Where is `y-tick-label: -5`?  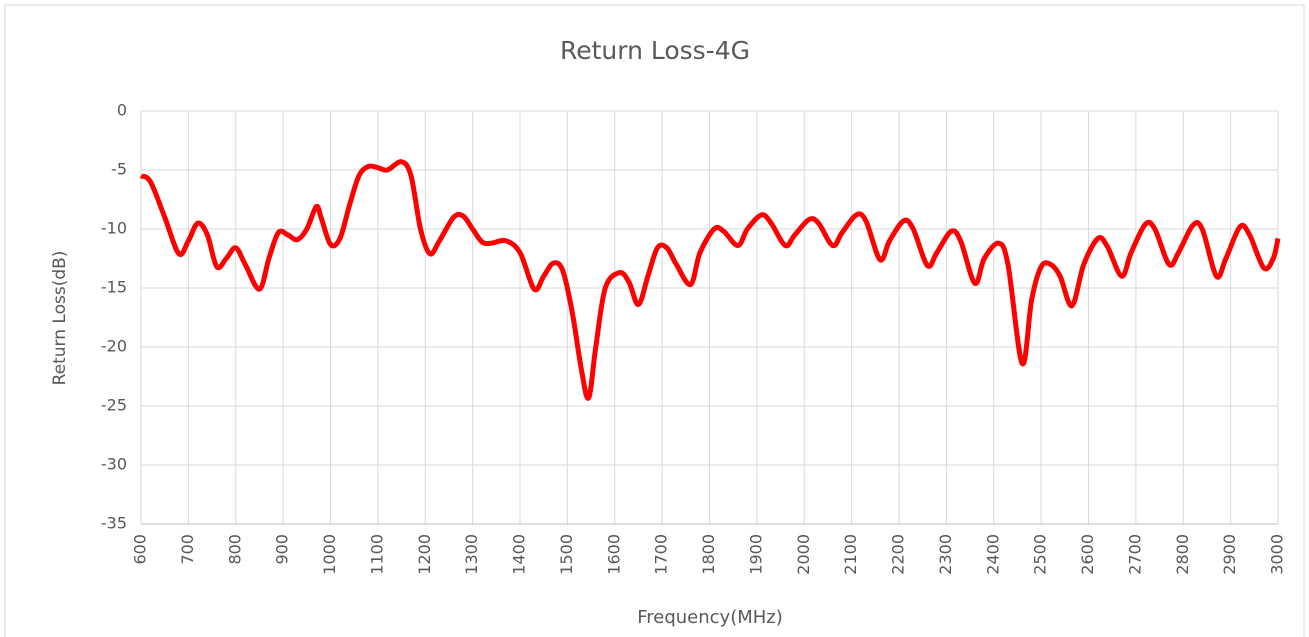
y-tick-label: -5 is located at coordinates (119, 169).